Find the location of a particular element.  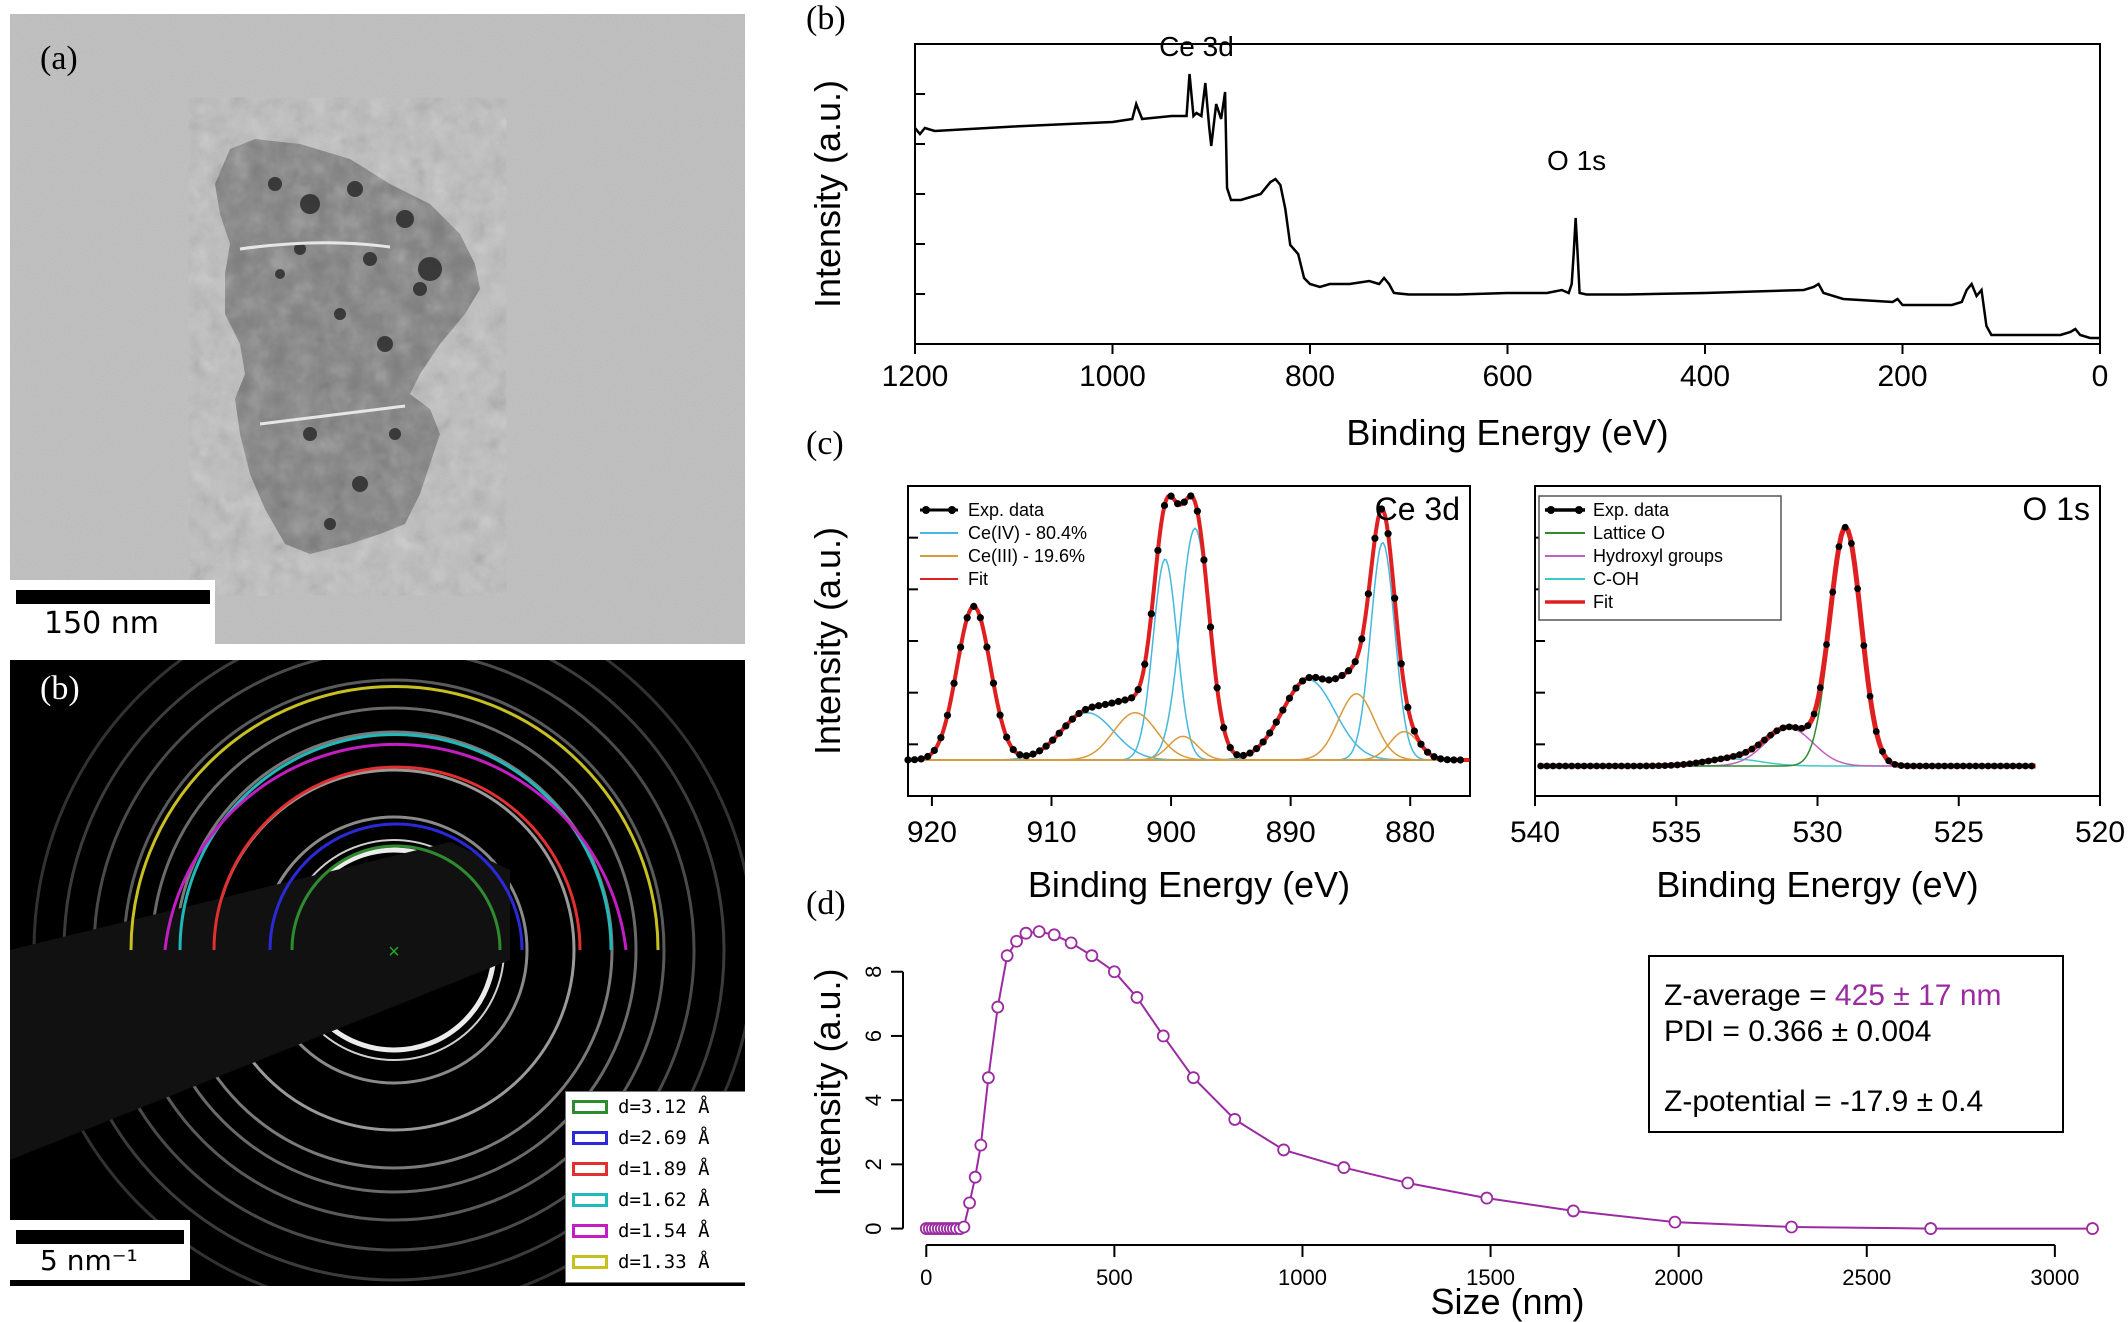

legend-label: Hydroxyl groups is located at coordinates (1658, 556).